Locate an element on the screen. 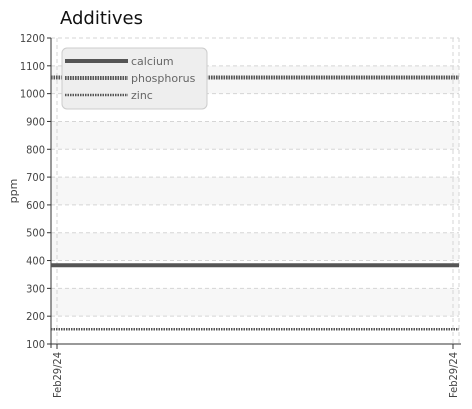 This screenshot has height=409, width=472. legend-label-phosphorus: phosphorus is located at coordinates (163, 78).